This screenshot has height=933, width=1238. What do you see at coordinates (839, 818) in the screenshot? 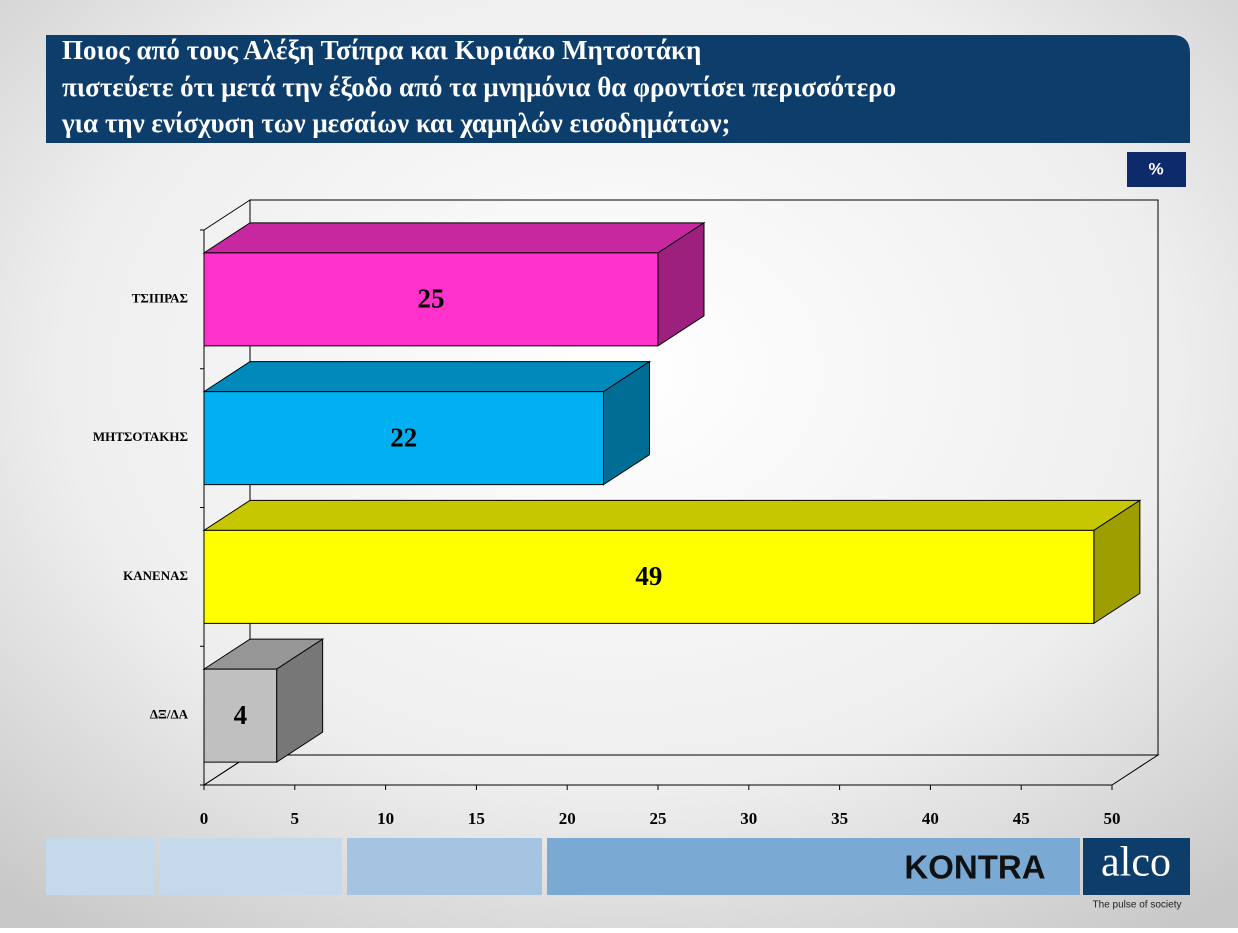
I see `x-tick-label: 35` at bounding box center [839, 818].